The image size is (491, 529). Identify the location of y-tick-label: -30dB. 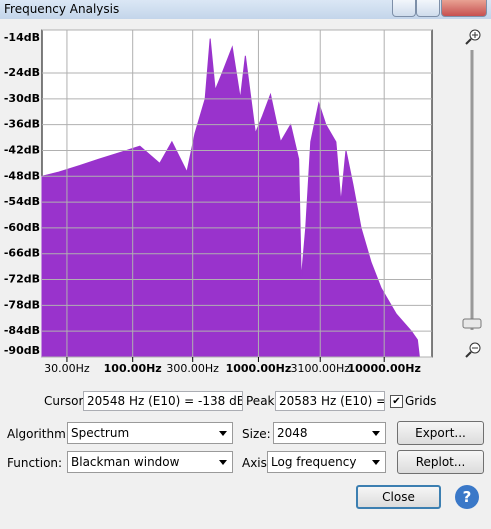
(22, 98).